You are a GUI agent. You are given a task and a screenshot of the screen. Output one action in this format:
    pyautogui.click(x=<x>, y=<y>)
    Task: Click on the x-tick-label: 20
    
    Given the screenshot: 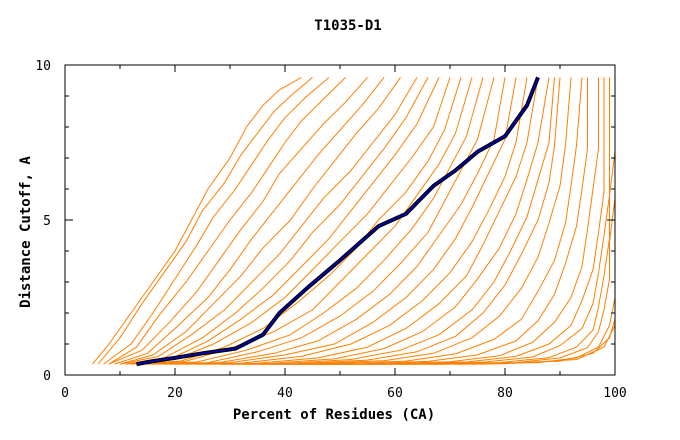 What is the action you would take?
    pyautogui.click(x=175, y=393)
    